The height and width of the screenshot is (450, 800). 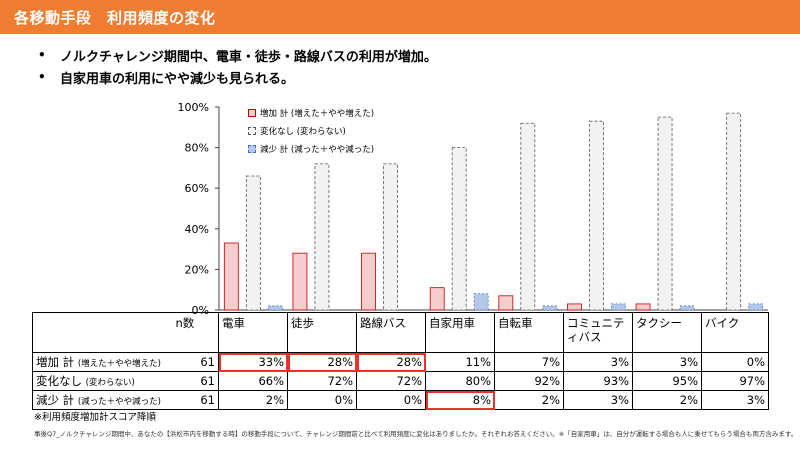 I want to click on row-label: 変化なし (変わらない), so click(x=102, y=381).